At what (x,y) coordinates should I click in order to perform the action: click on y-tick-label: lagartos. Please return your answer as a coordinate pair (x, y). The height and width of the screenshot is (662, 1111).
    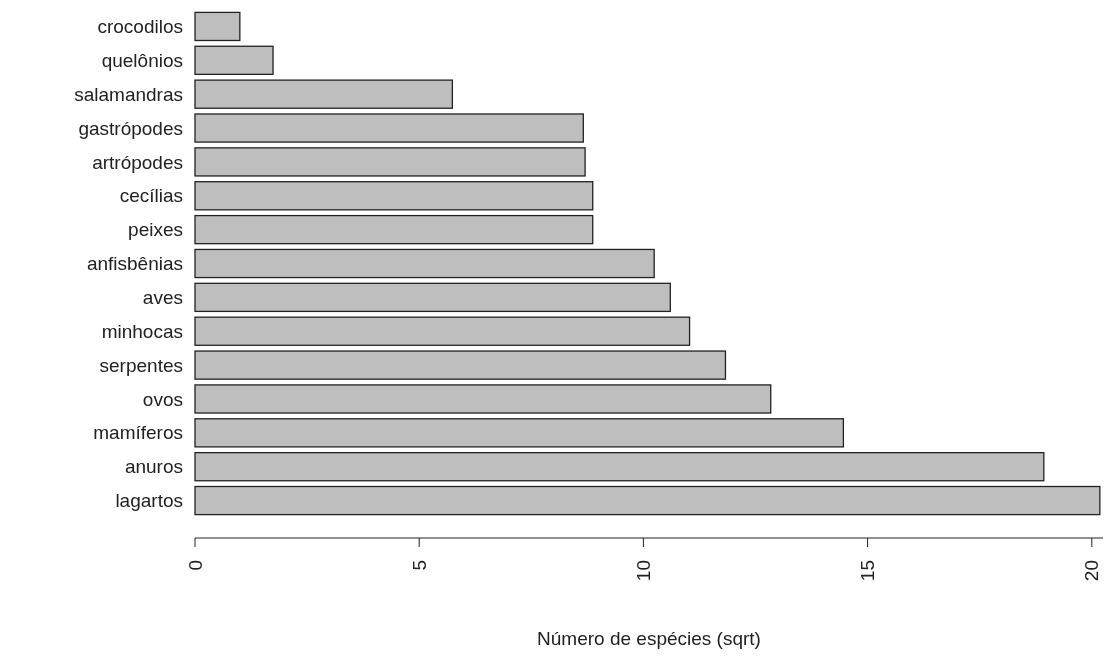
    Looking at the image, I should click on (149, 501).